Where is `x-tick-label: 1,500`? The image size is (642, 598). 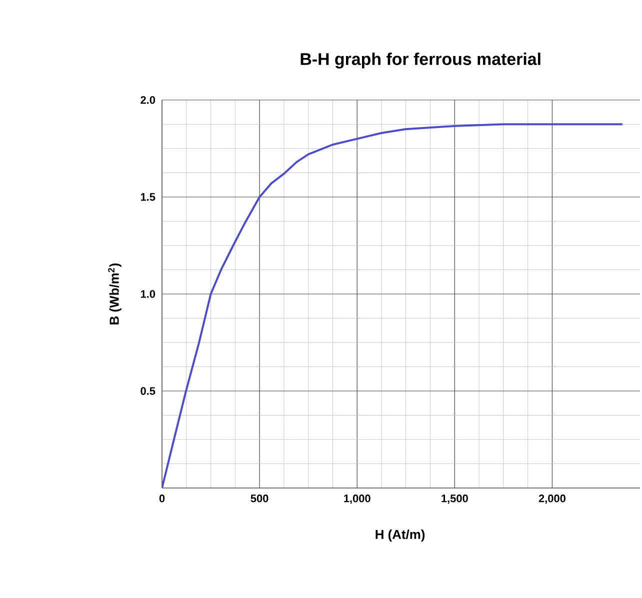
x-tick-label: 1,500 is located at coordinates (455, 499).